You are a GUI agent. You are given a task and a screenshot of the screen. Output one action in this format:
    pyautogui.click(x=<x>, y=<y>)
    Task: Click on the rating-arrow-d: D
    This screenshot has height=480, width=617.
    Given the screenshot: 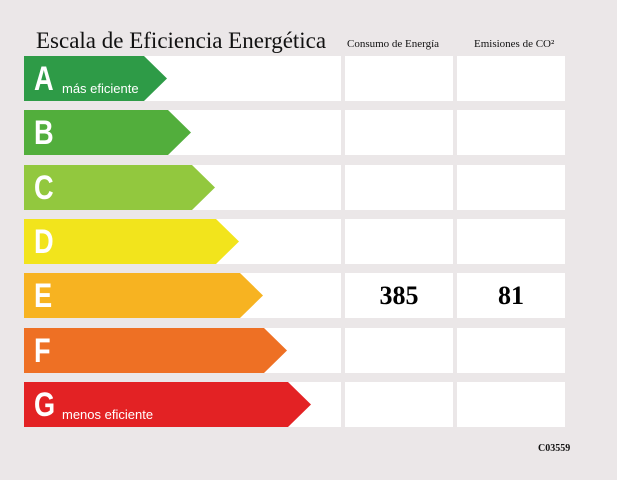 What is the action you would take?
    pyautogui.click(x=131, y=241)
    